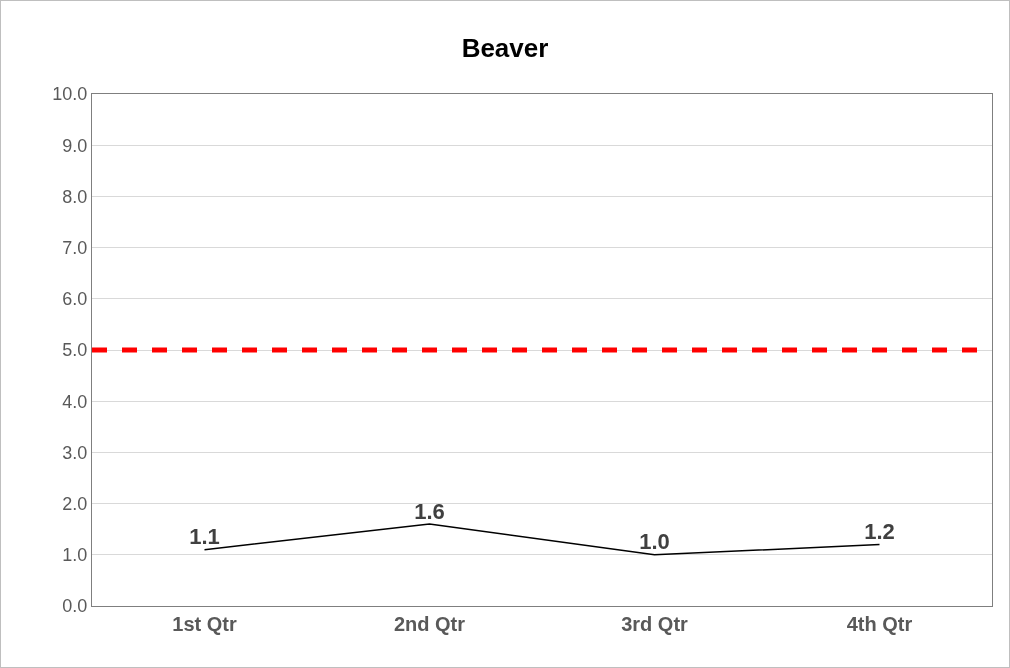 The width and height of the screenshot is (1010, 668). Describe the element at coordinates (75, 503) in the screenshot. I see `y-tick-label: 2.0` at that location.